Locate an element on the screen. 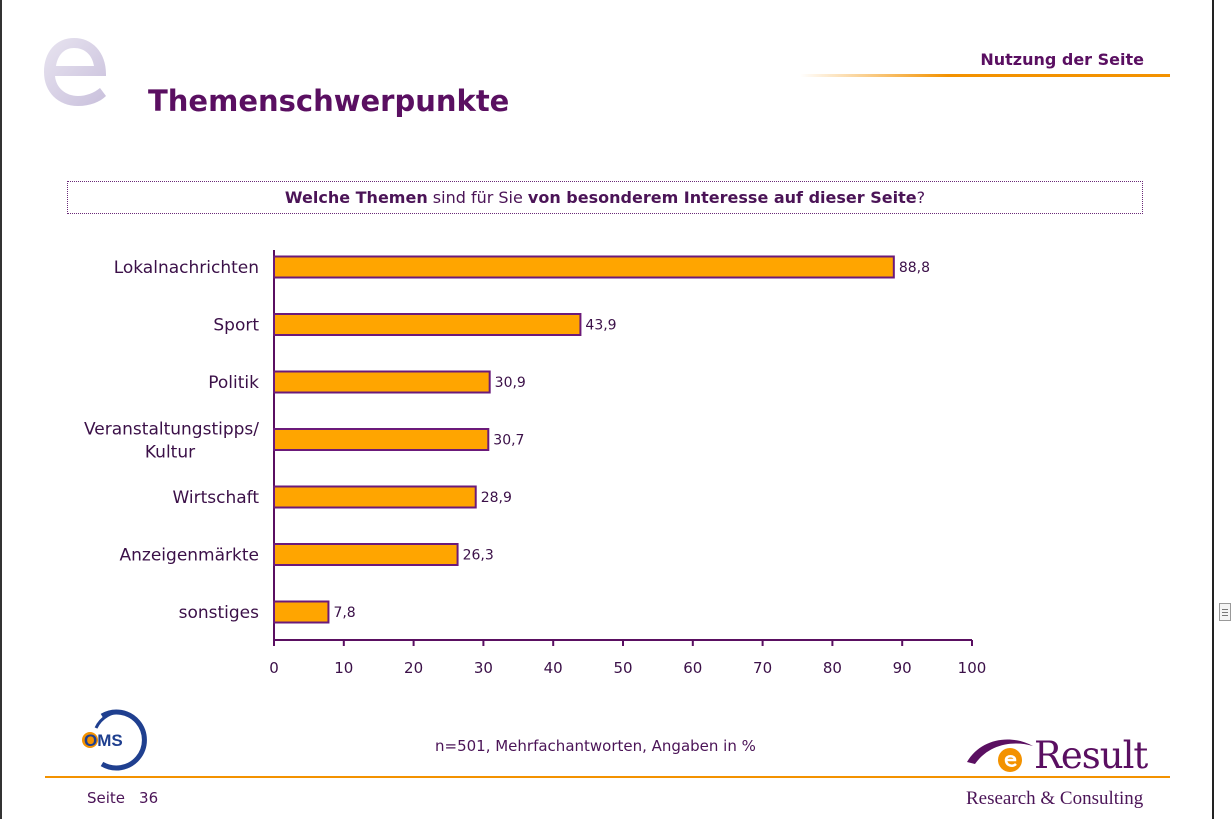 Image resolution: width=1232 pixels, height=819 pixels. bar-value-label: 26,3 is located at coordinates (478, 556).